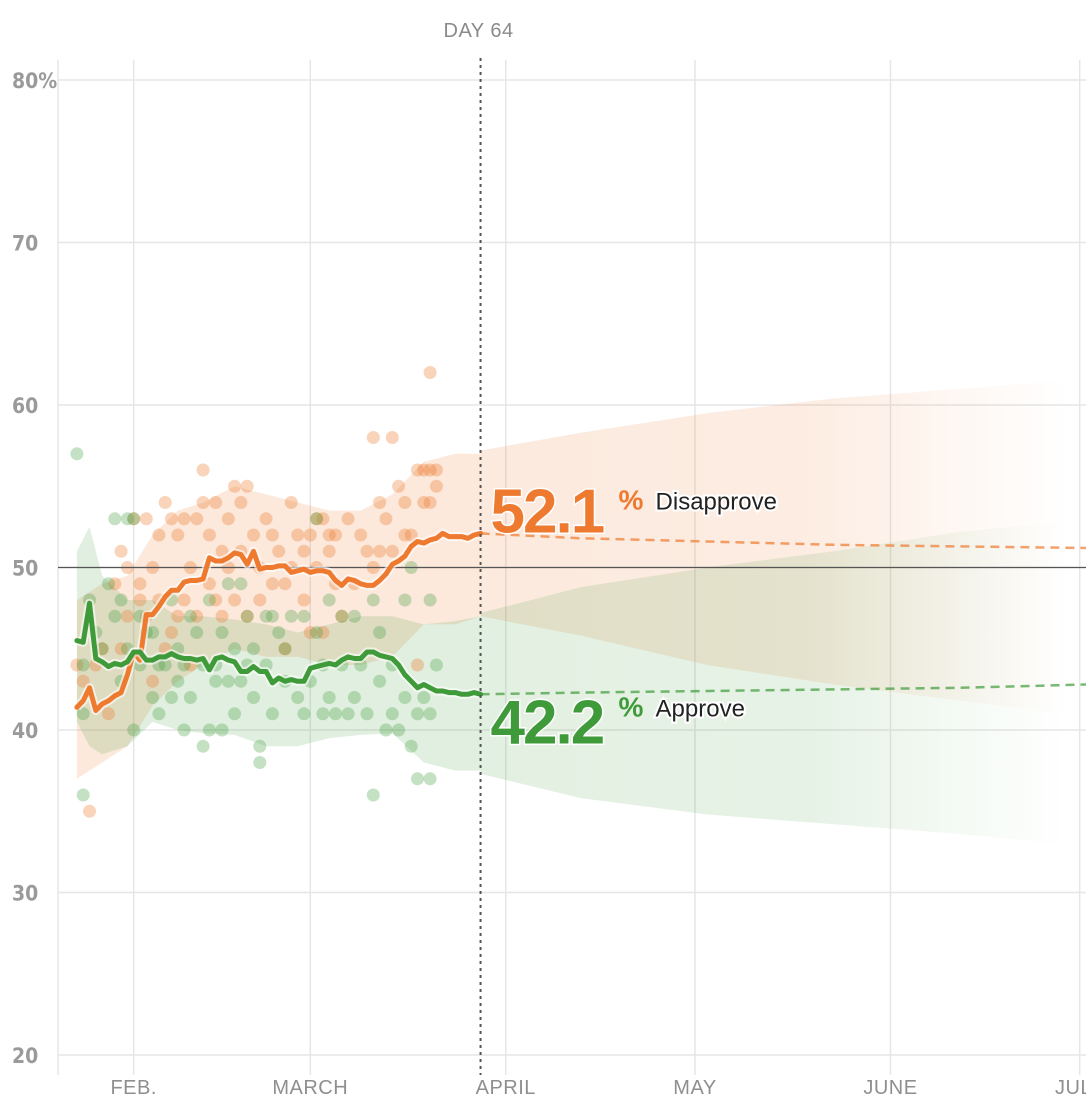 Image resolution: width=1086 pixels, height=1112 pixels. What do you see at coordinates (716, 501) in the screenshot?
I see `disapprove-label: Disapprove` at bounding box center [716, 501].